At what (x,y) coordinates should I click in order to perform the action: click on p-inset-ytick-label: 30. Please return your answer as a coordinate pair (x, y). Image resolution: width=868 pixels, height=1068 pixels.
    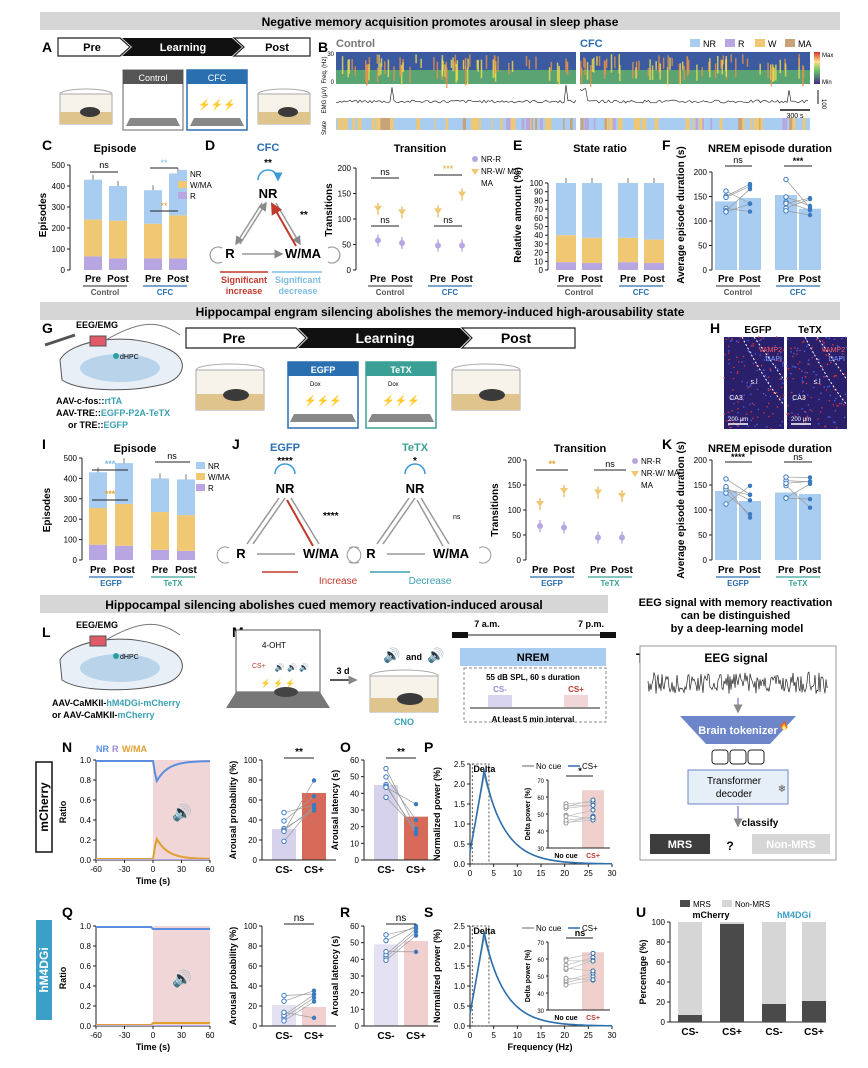
    Looking at the image, I should click on (540, 850).